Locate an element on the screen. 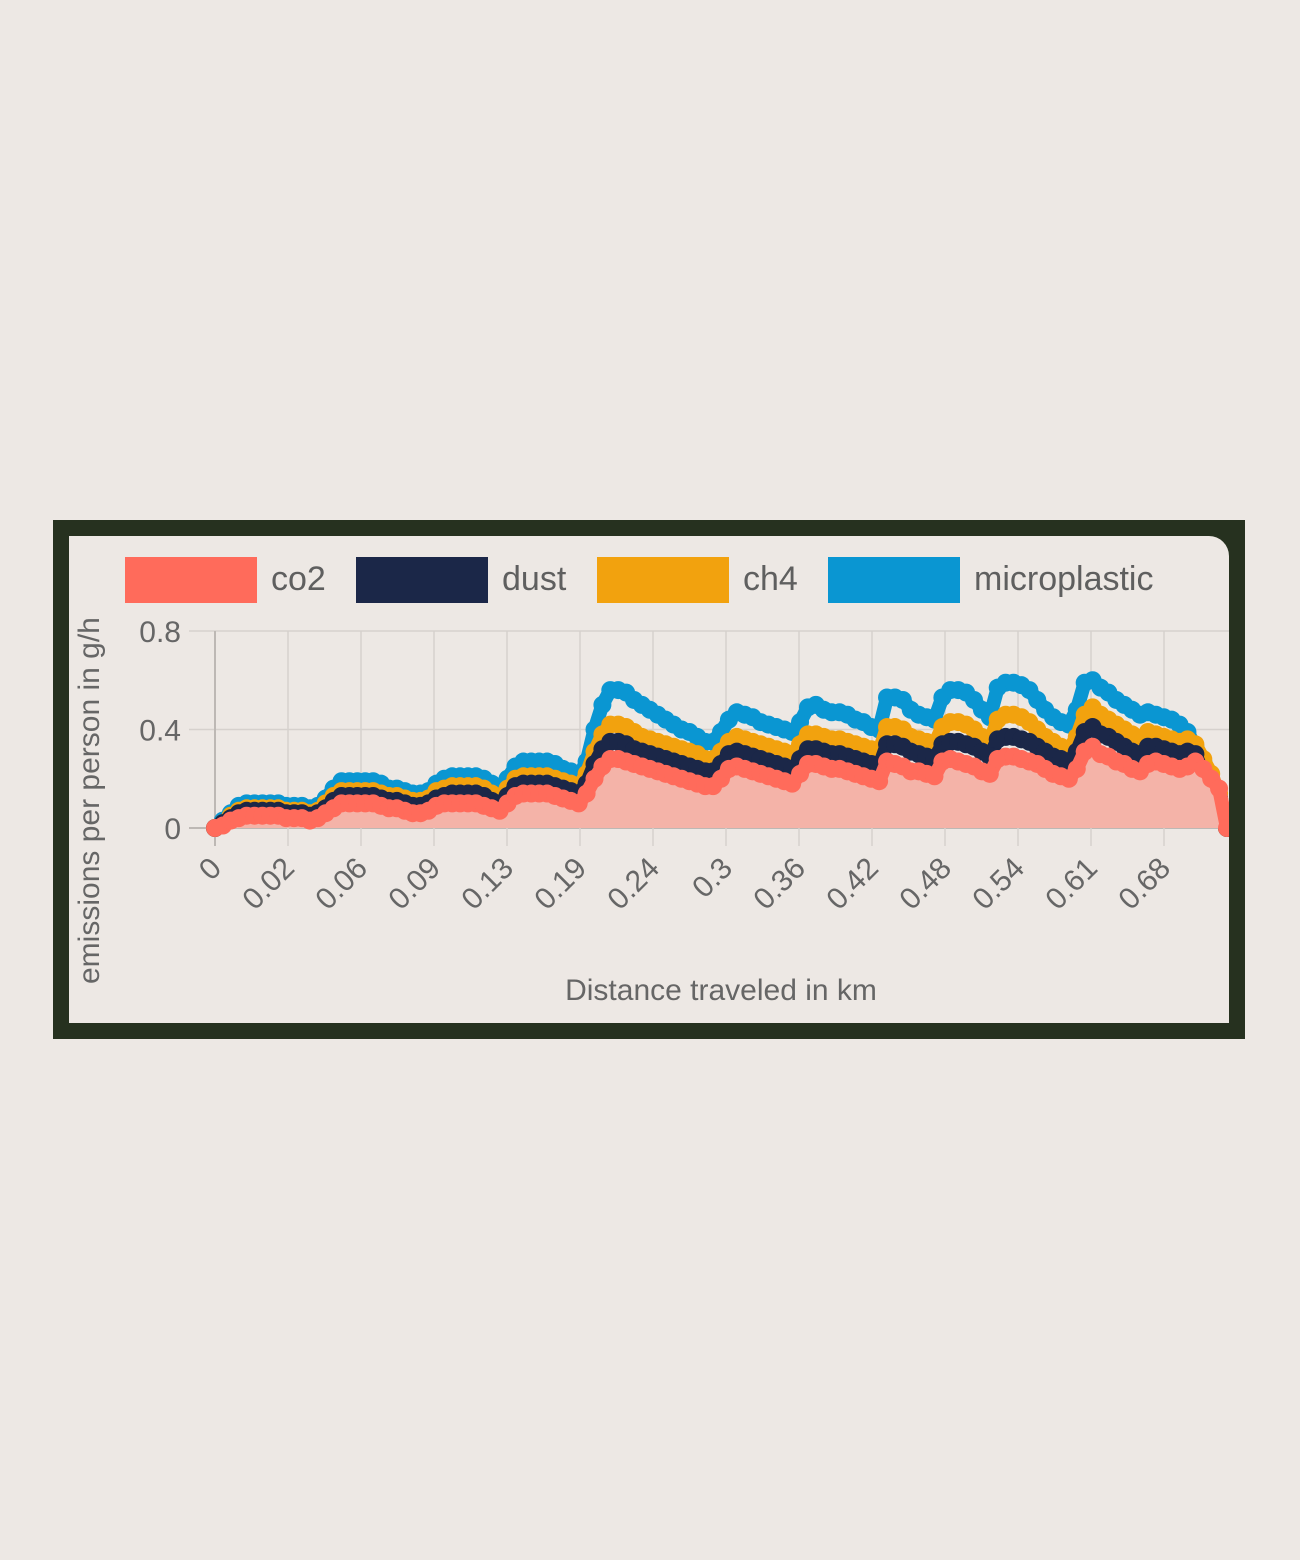 The height and width of the screenshot is (1560, 1300). x-tick-label: 0.19 is located at coordinates (560, 884).